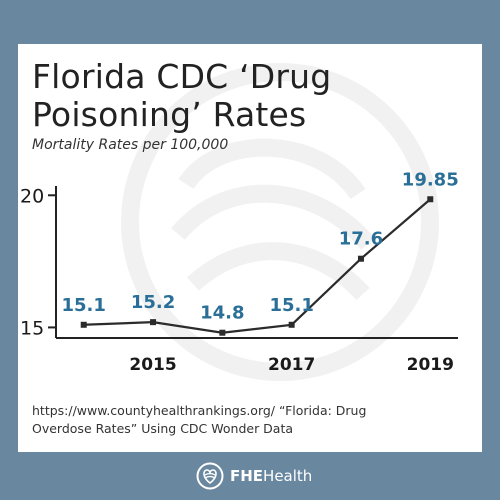  I want to click on chart-subtitle: Mortality Rates per 100,000, so click(130, 145).